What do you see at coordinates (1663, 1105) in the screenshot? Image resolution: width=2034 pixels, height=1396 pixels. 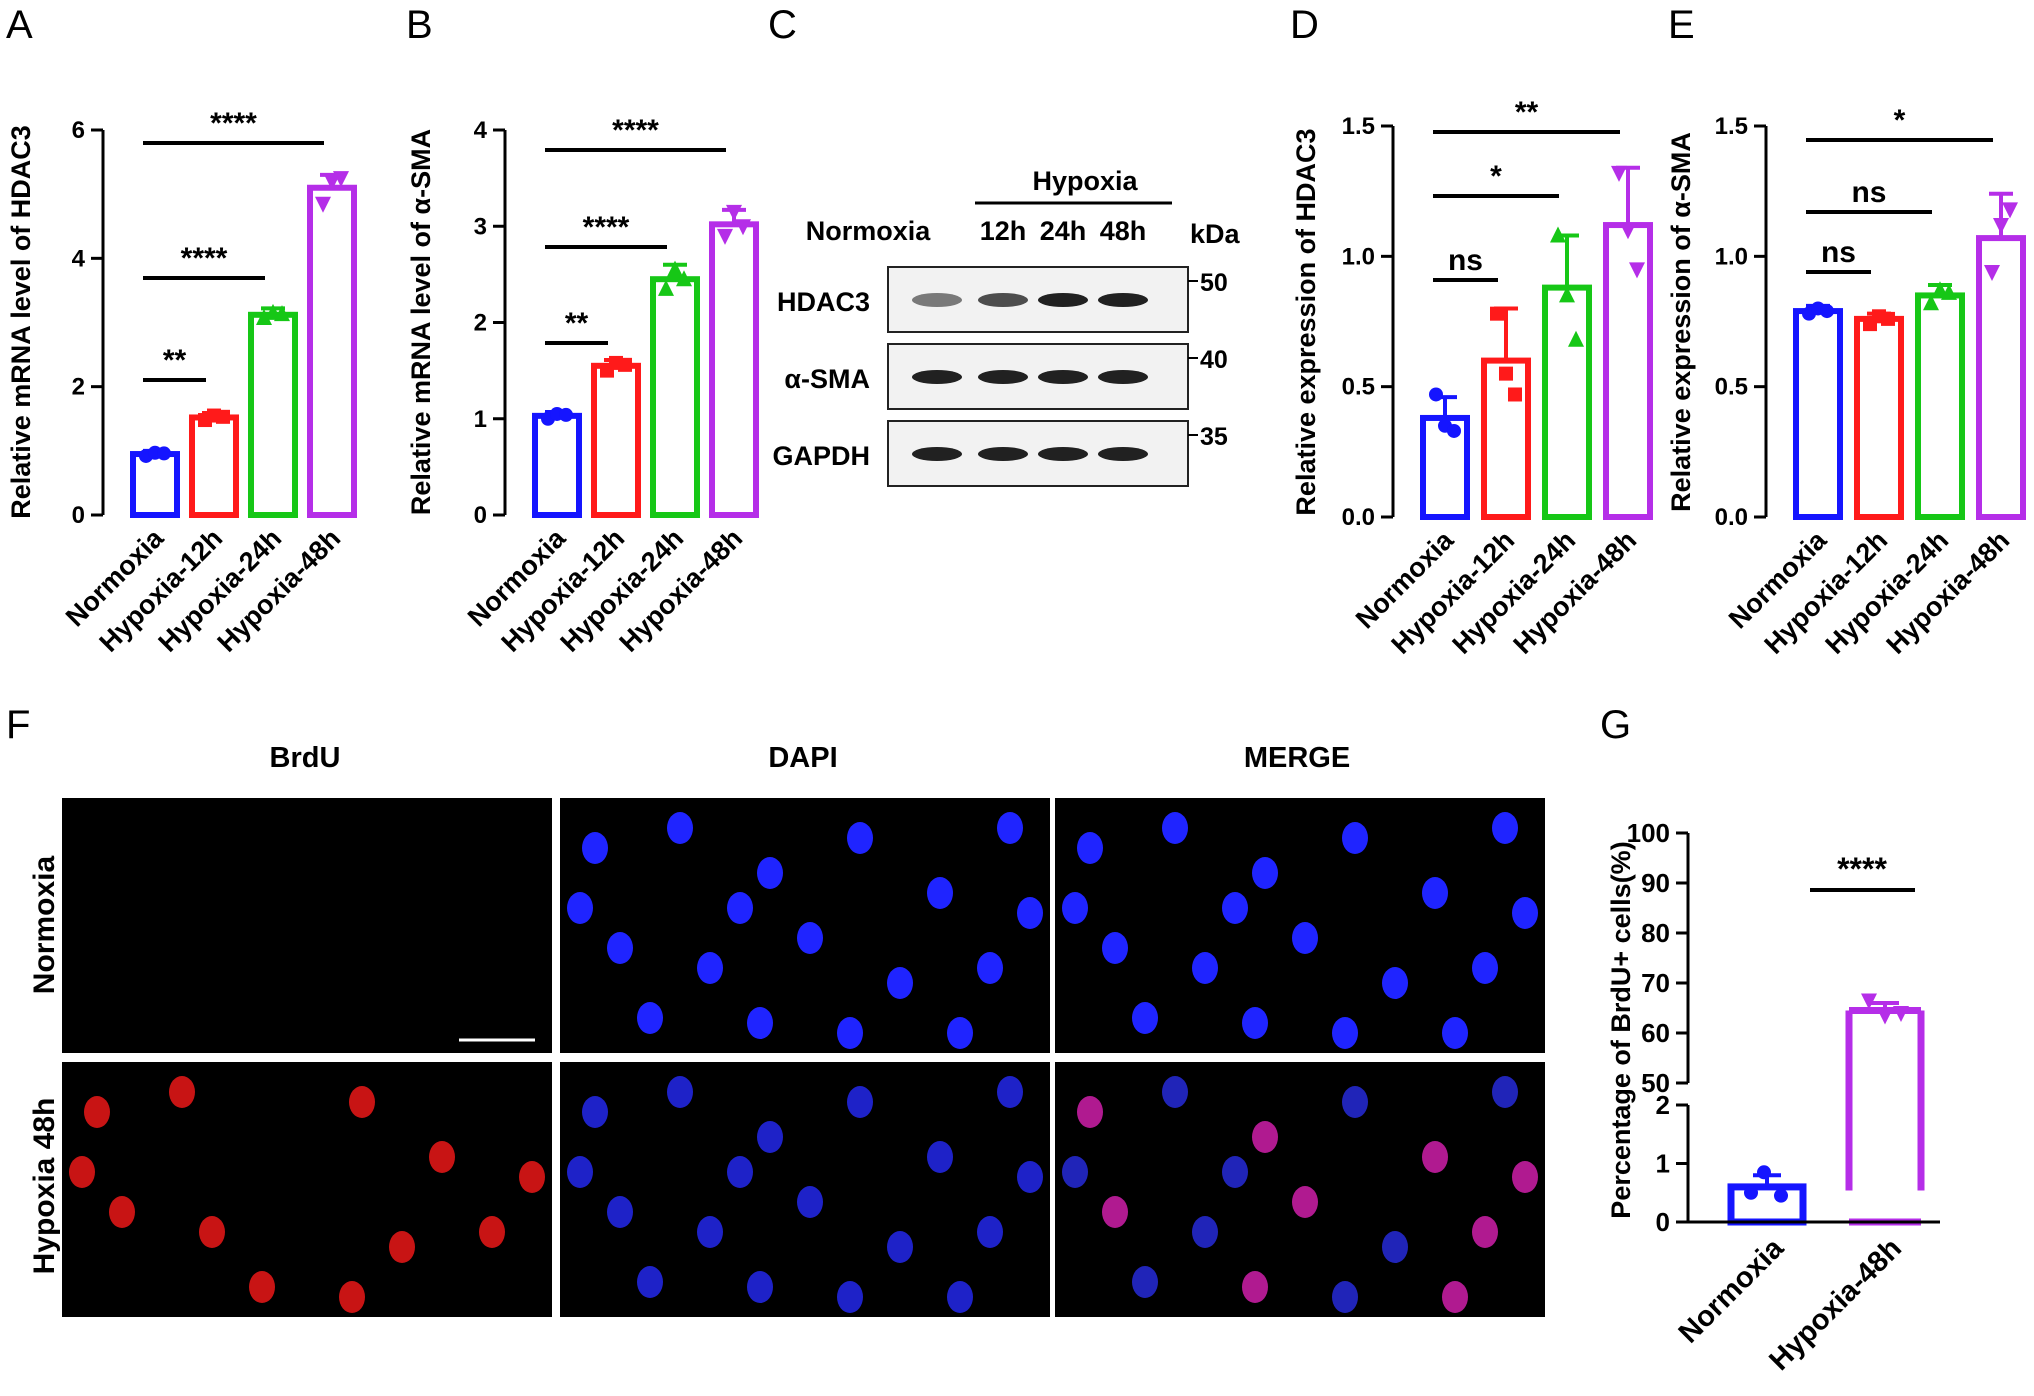 I see `y-tick-label: 2` at bounding box center [1663, 1105].